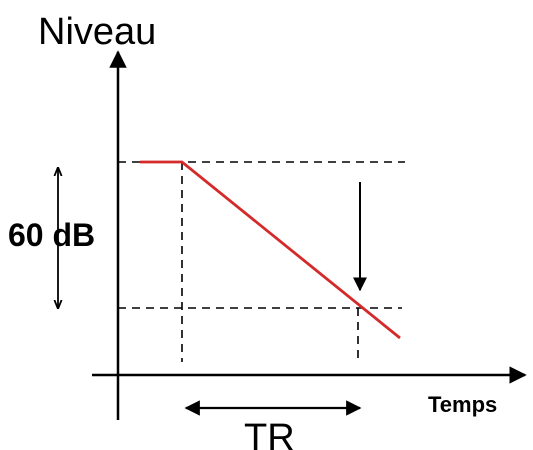  I want to click on duration-label: TR, so click(269, 433).